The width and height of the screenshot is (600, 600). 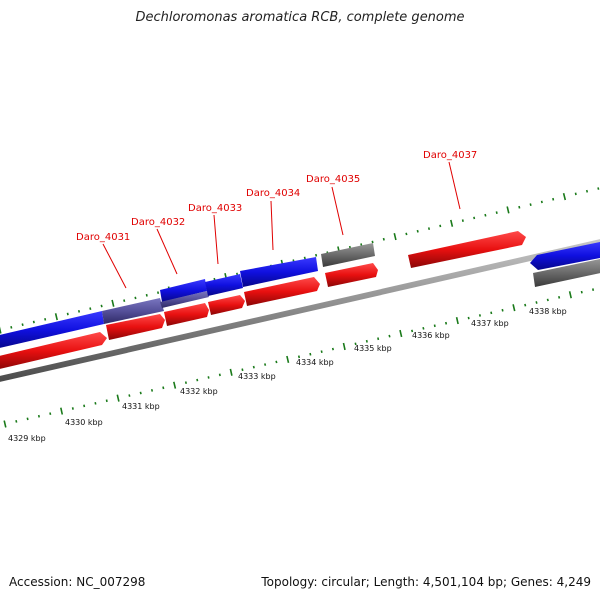 What do you see at coordinates (273, 193) in the screenshot?
I see `gene-label-daro-4034: Daro_4034` at bounding box center [273, 193].